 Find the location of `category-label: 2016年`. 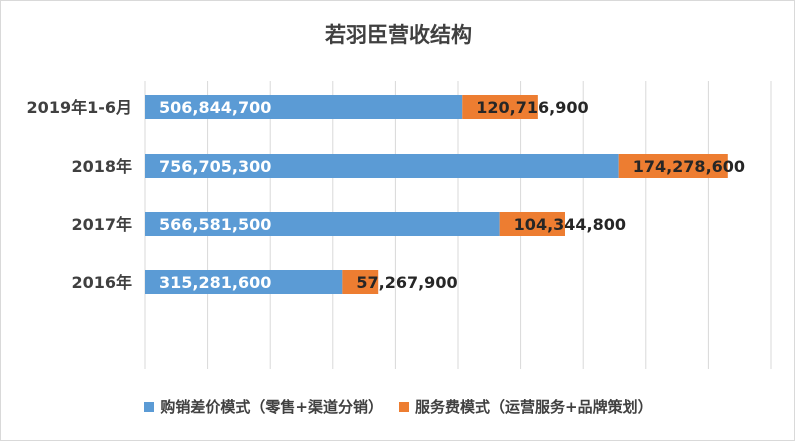

category-label: 2016年 is located at coordinates (101, 282).